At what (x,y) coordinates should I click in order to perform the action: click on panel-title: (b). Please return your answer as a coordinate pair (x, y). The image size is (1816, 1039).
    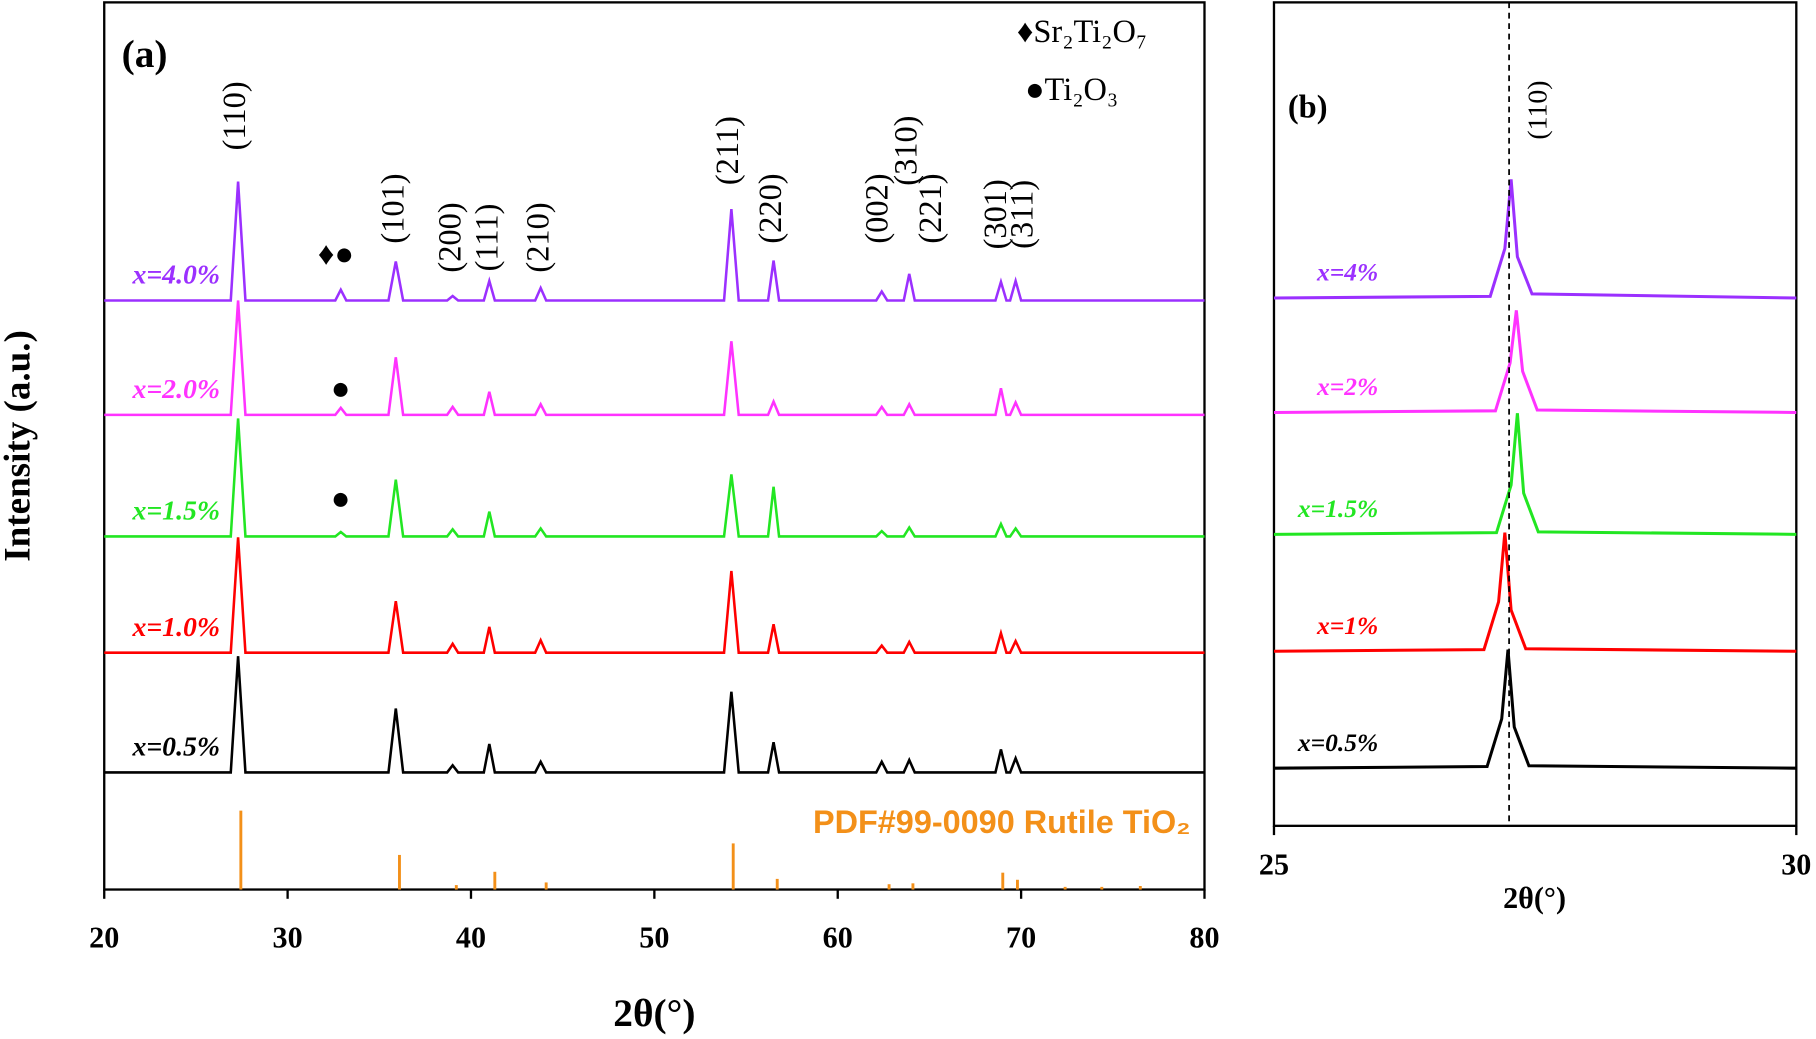
    Looking at the image, I should click on (1308, 108).